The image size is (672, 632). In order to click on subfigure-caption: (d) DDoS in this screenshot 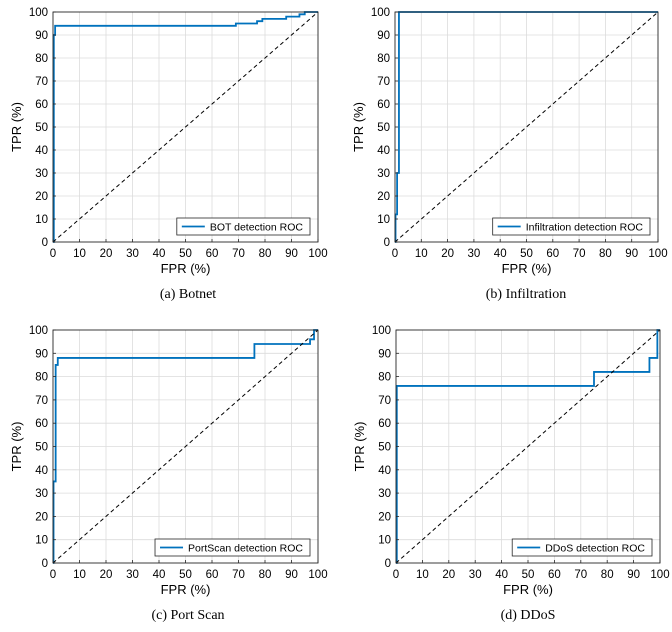, I will do `click(528, 615)`.